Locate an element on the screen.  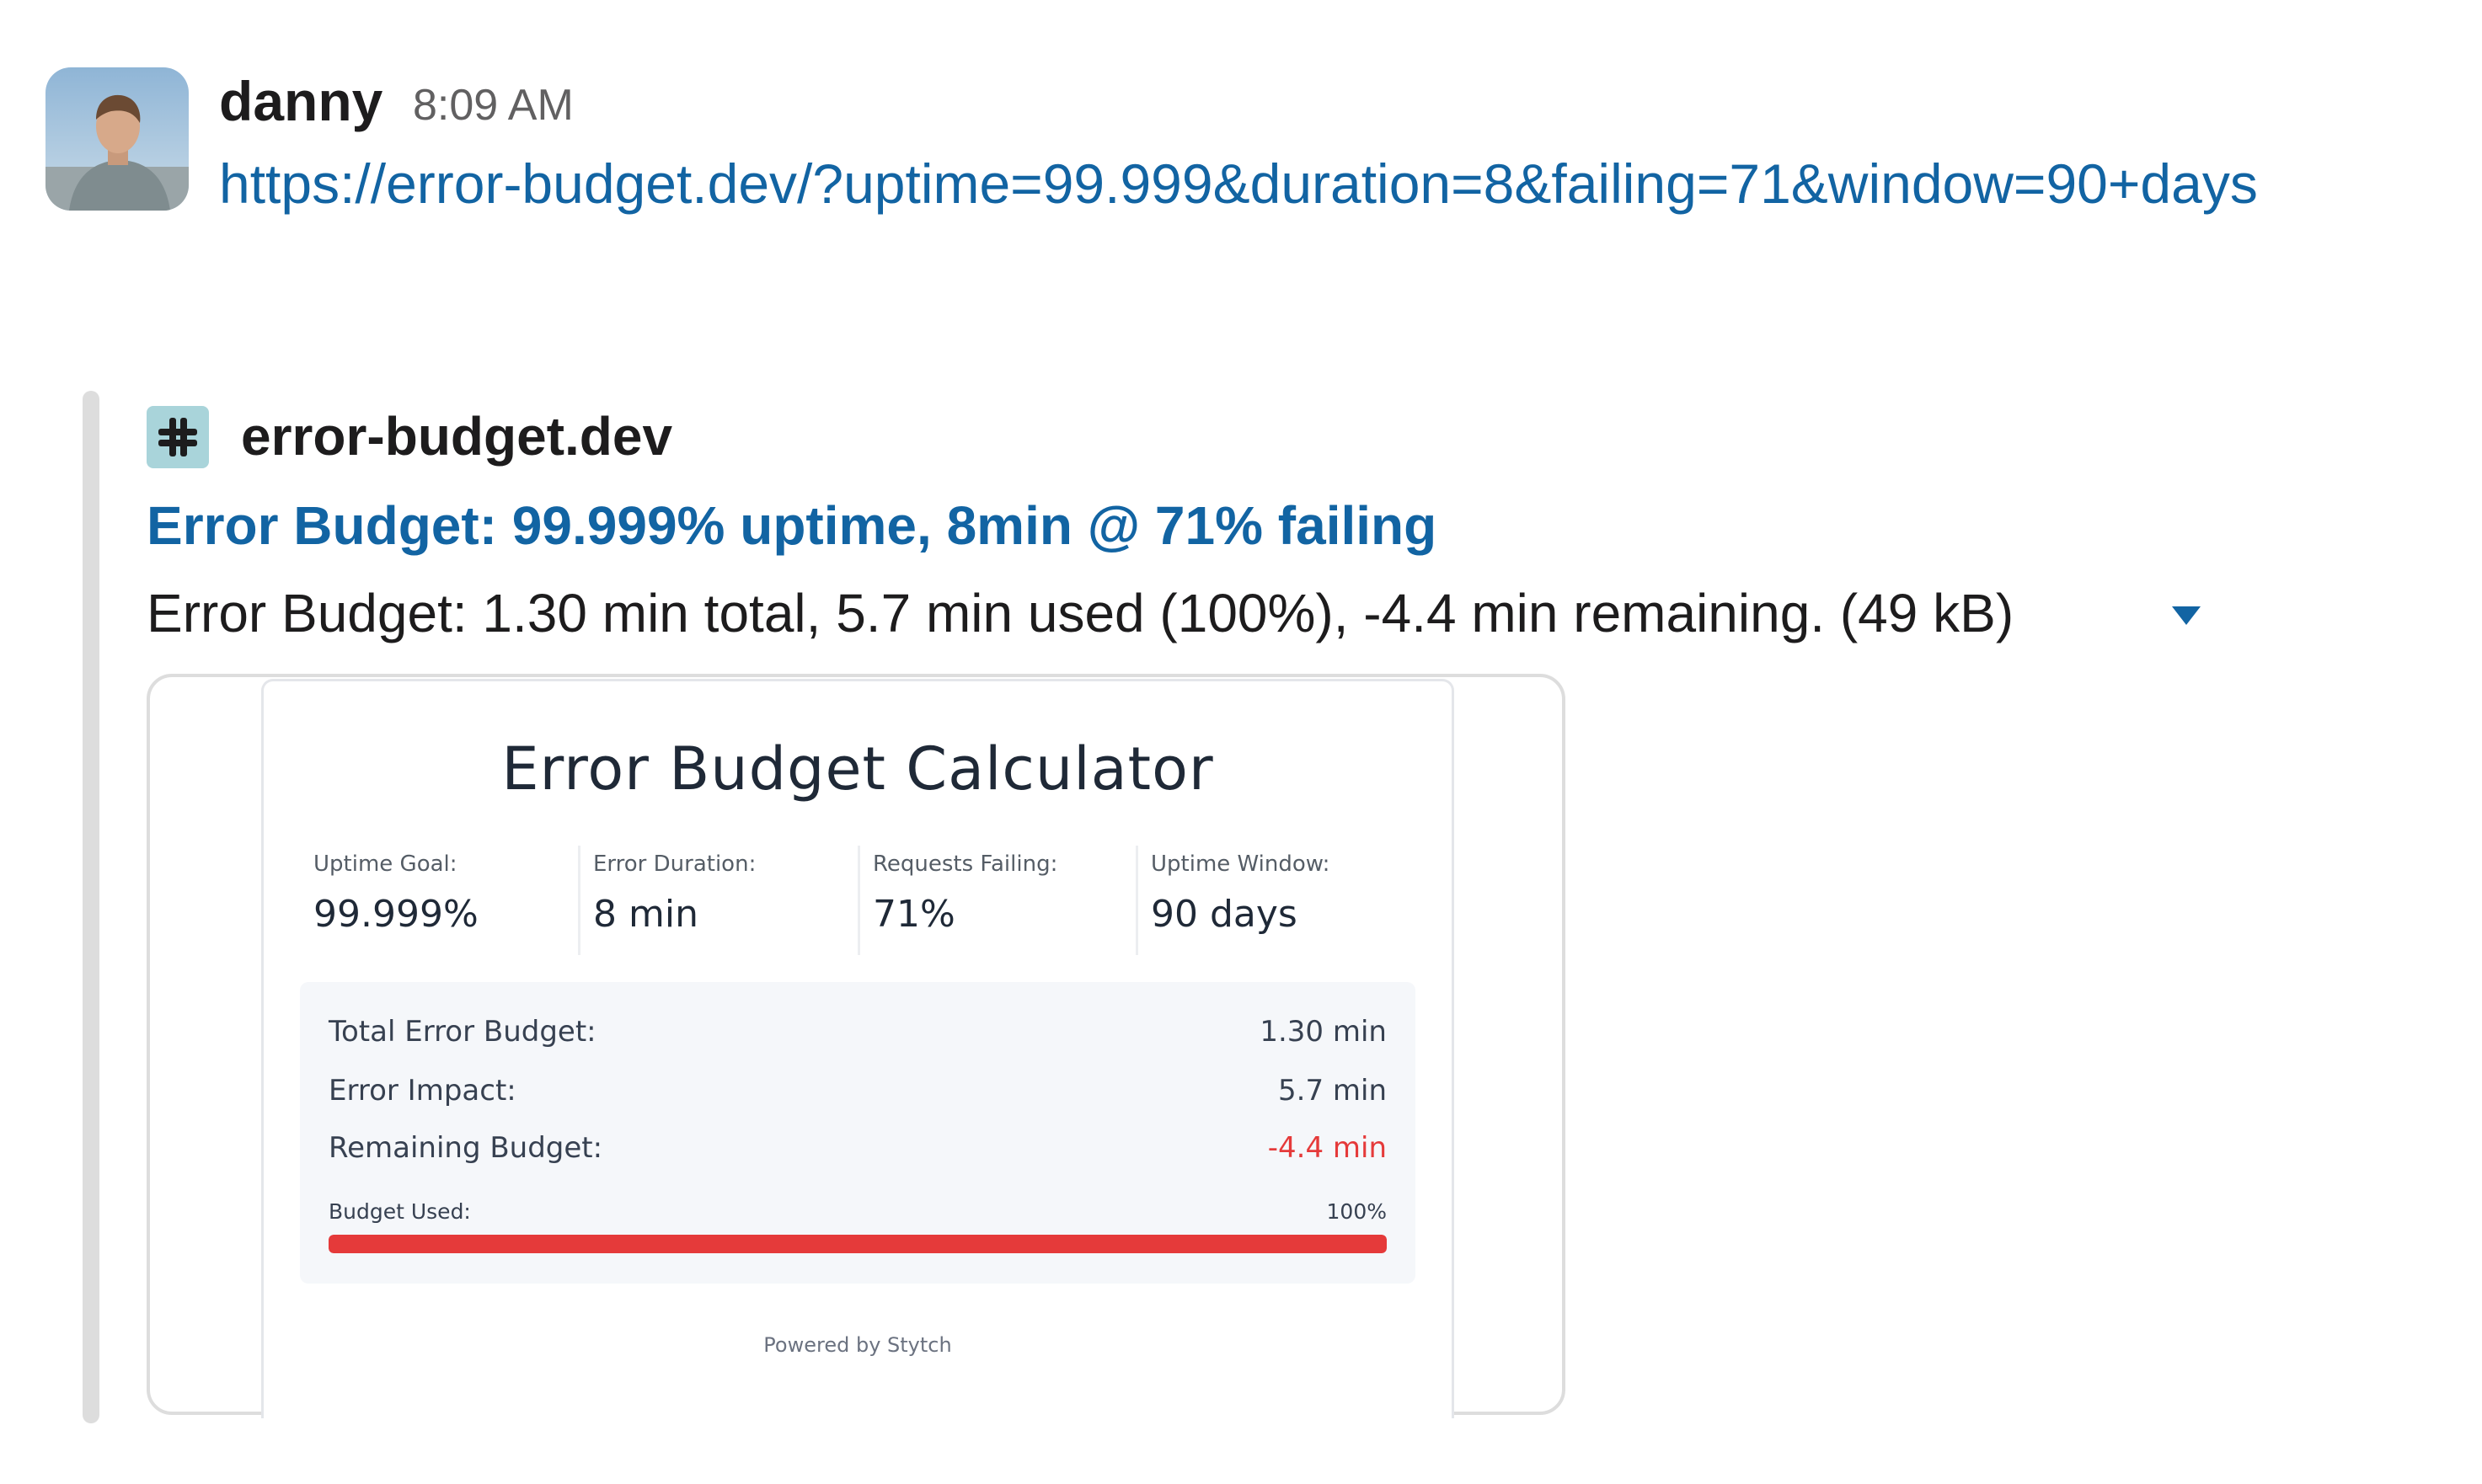
results-panel is located at coordinates (857, 1133).